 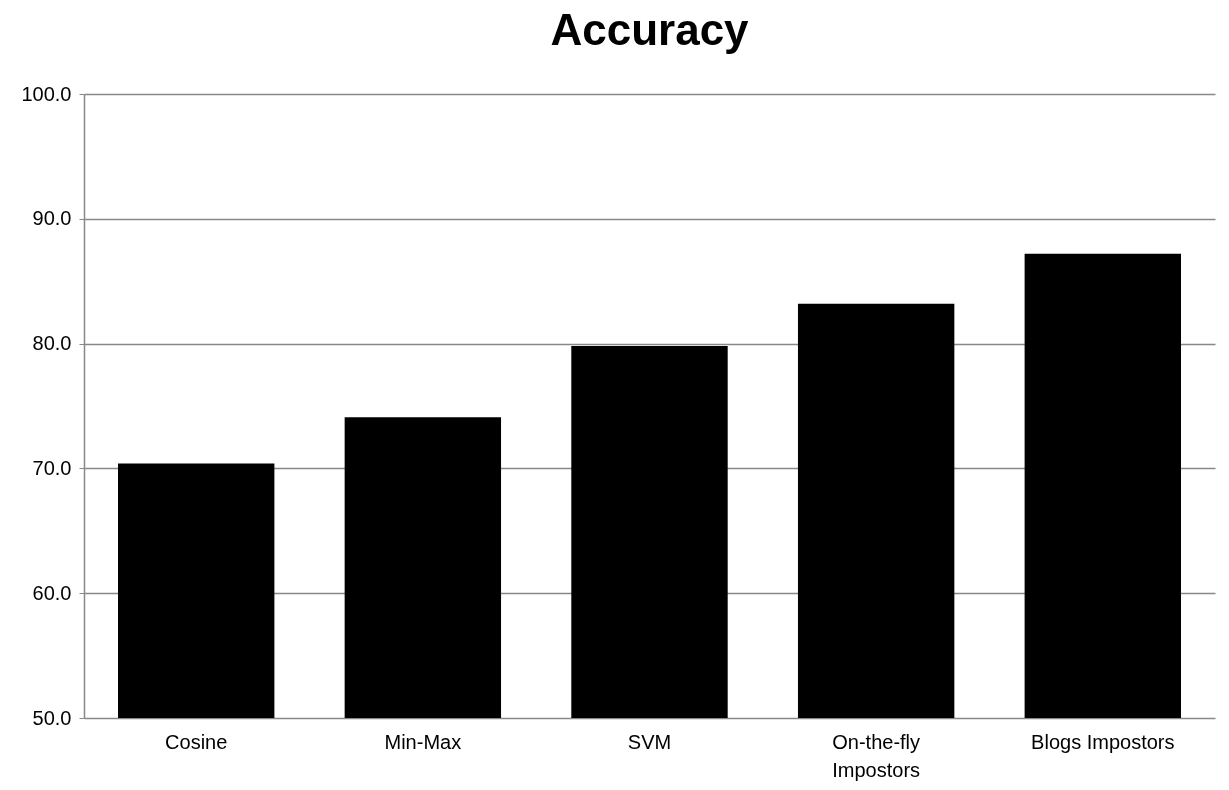 What do you see at coordinates (650, 29) in the screenshot?
I see `chart-title: Accuracy` at bounding box center [650, 29].